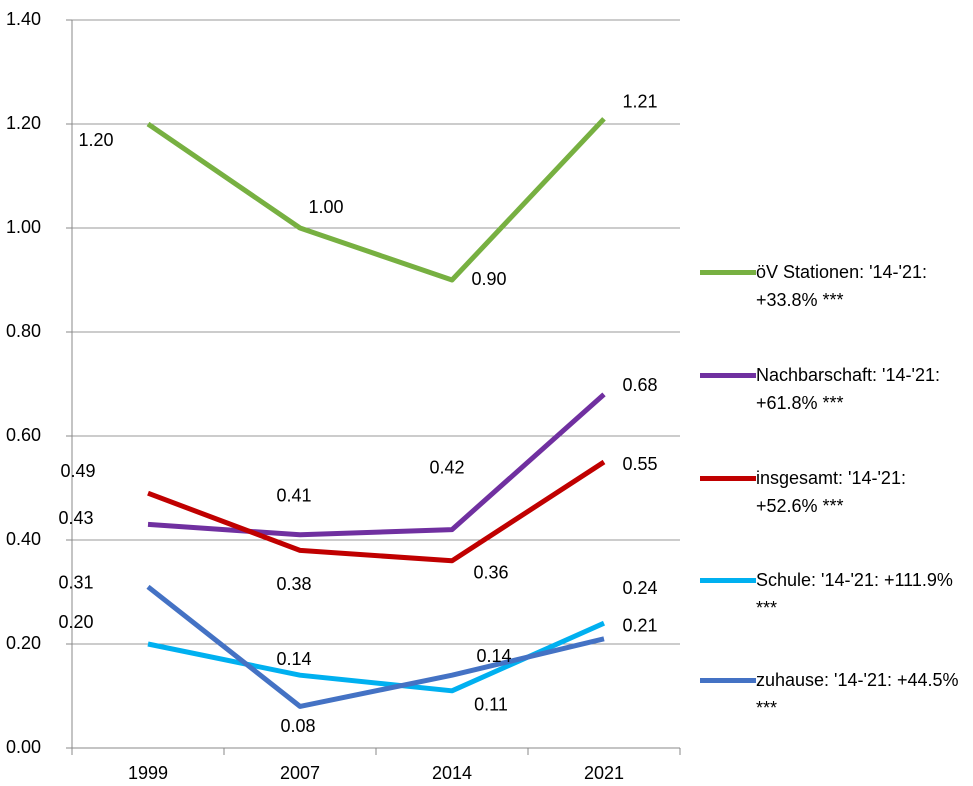  What do you see at coordinates (446, 467) in the screenshot?
I see `data-label: 0.42` at bounding box center [446, 467].